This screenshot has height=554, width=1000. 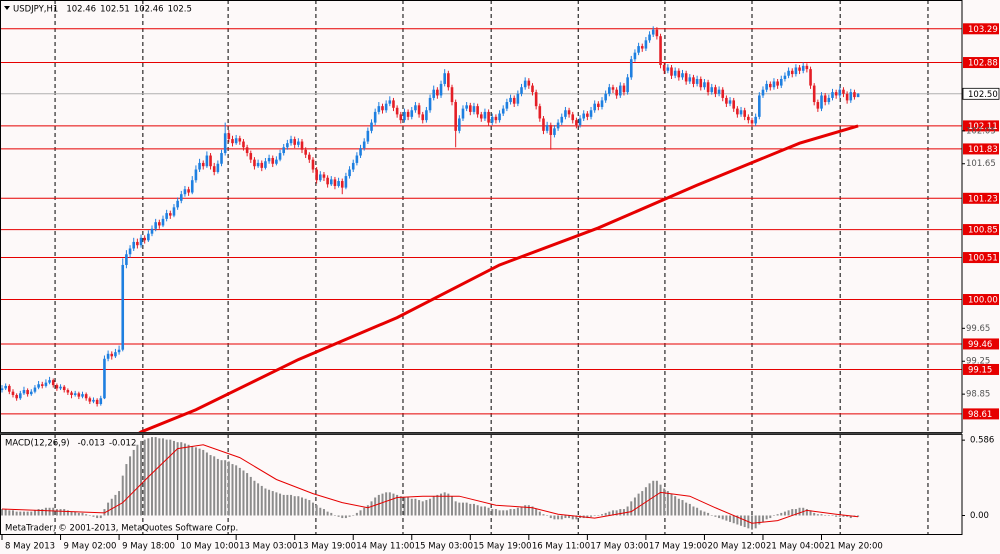 I want to click on x-tick-label: 10 May 10:00, so click(x=210, y=547).